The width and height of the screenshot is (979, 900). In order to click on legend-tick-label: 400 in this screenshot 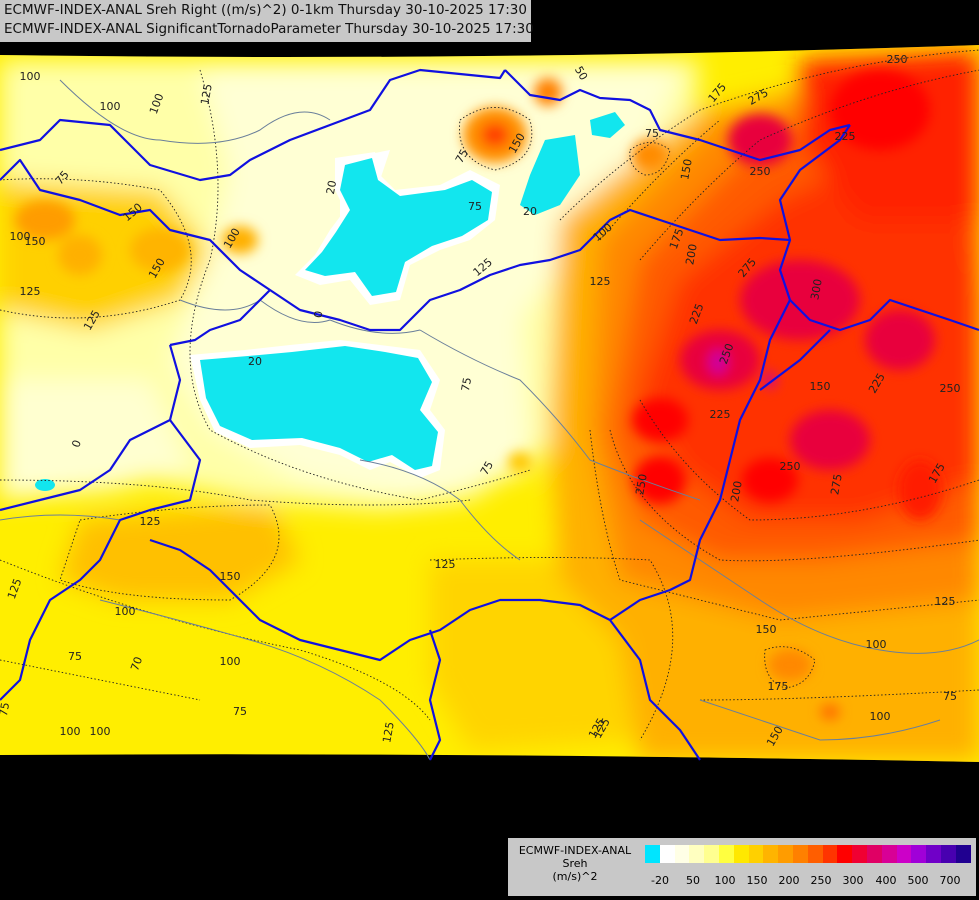, I will do `click(886, 880)`.